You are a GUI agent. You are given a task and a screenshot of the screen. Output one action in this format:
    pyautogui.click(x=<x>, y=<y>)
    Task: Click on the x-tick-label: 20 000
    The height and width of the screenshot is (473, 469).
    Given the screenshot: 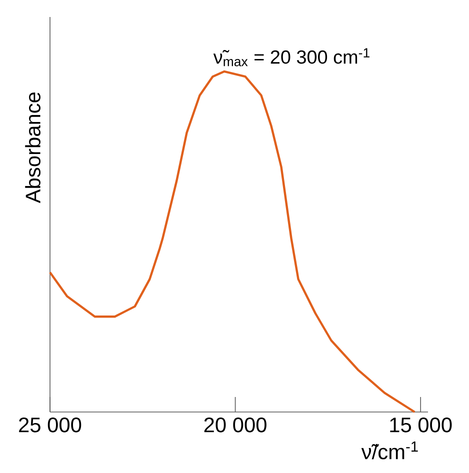 What is the action you would take?
    pyautogui.click(x=235, y=425)
    